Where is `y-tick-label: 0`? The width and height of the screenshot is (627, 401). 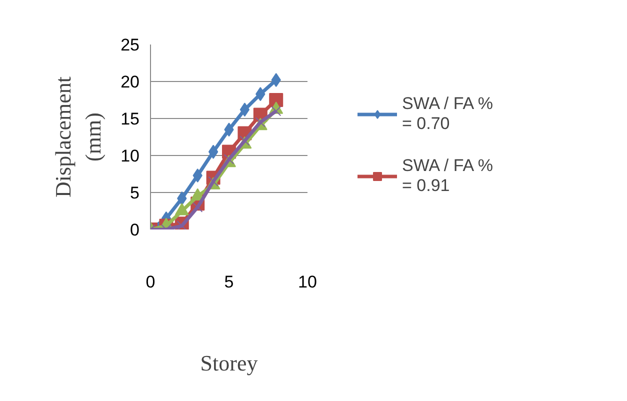
y-tick-label: 0 is located at coordinates (135, 230).